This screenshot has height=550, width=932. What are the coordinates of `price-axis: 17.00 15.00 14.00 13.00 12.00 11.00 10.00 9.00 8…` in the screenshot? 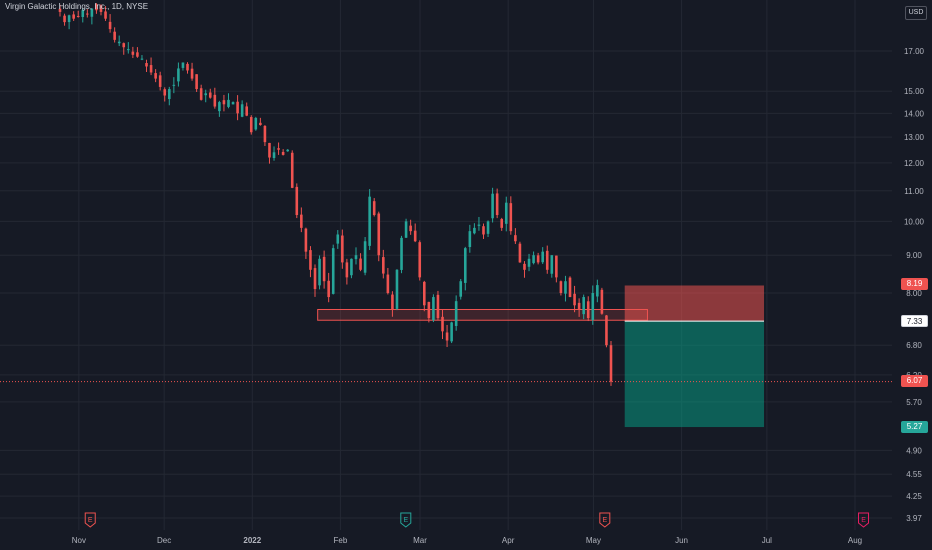 It's located at (914, 285).